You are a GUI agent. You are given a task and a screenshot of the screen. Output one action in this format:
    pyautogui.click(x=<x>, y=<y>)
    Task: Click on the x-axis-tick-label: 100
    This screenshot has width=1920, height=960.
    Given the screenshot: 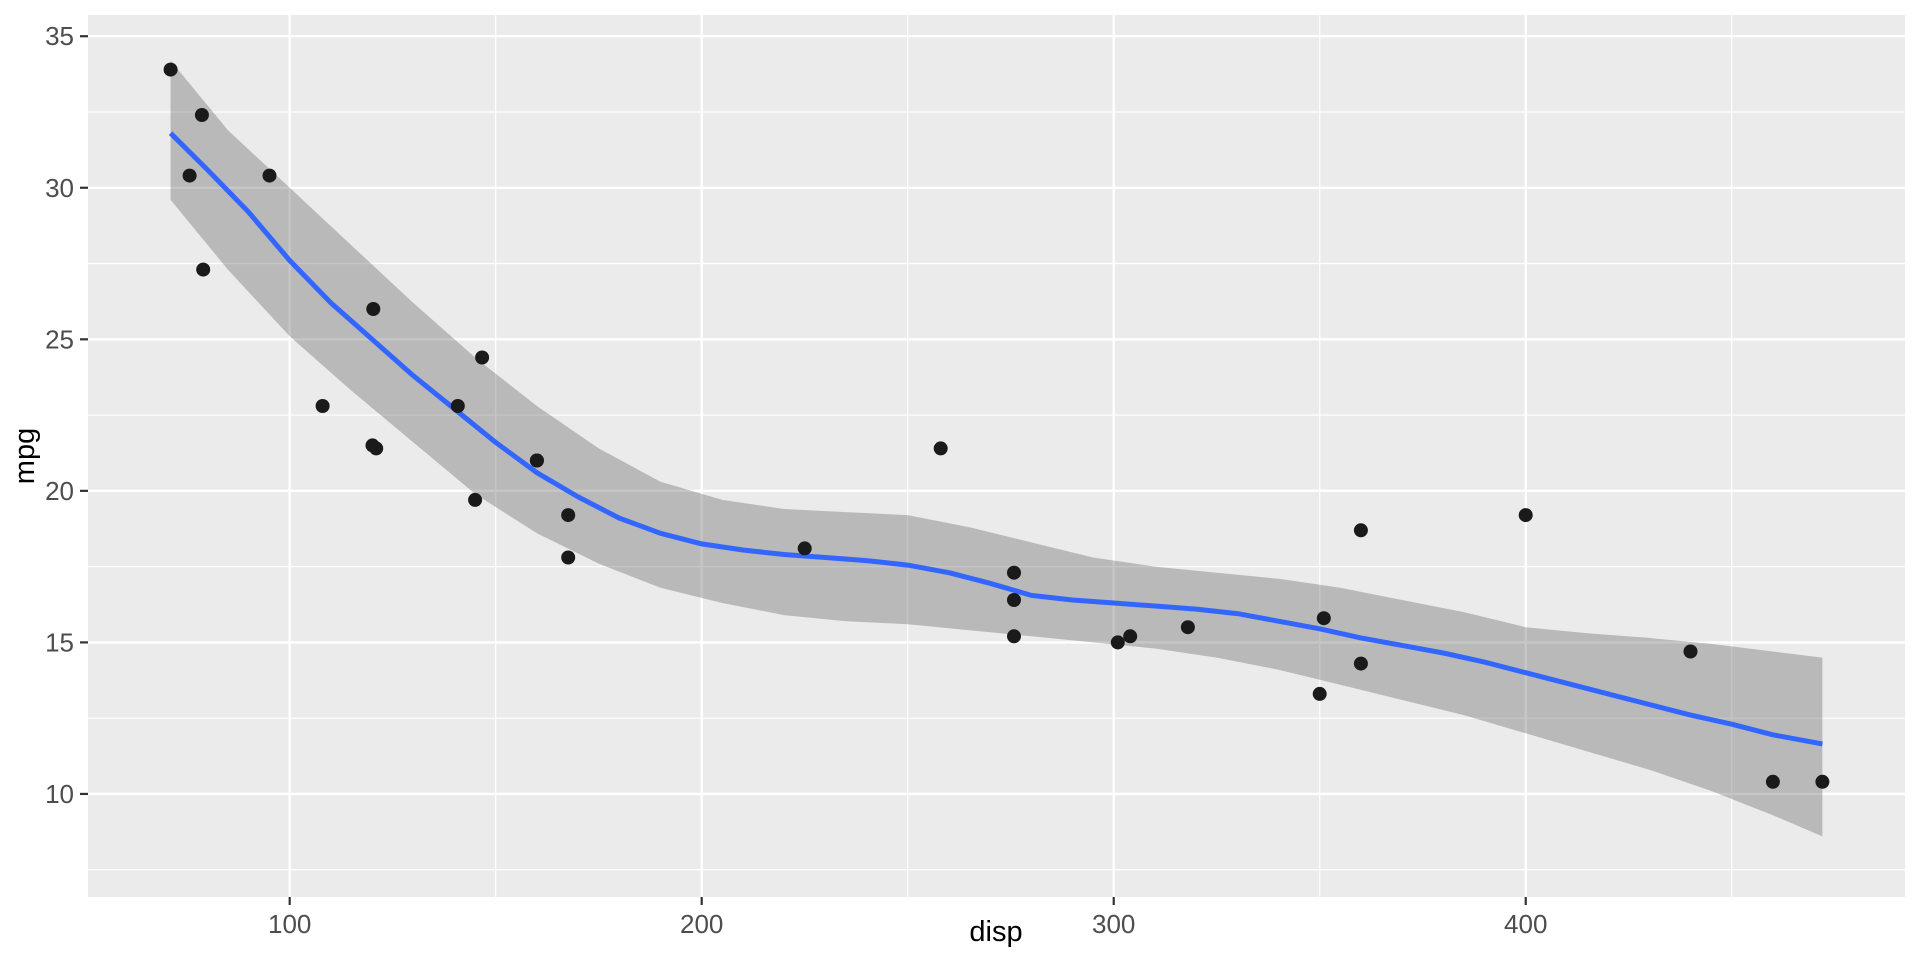 What is the action you would take?
    pyautogui.click(x=289, y=924)
    